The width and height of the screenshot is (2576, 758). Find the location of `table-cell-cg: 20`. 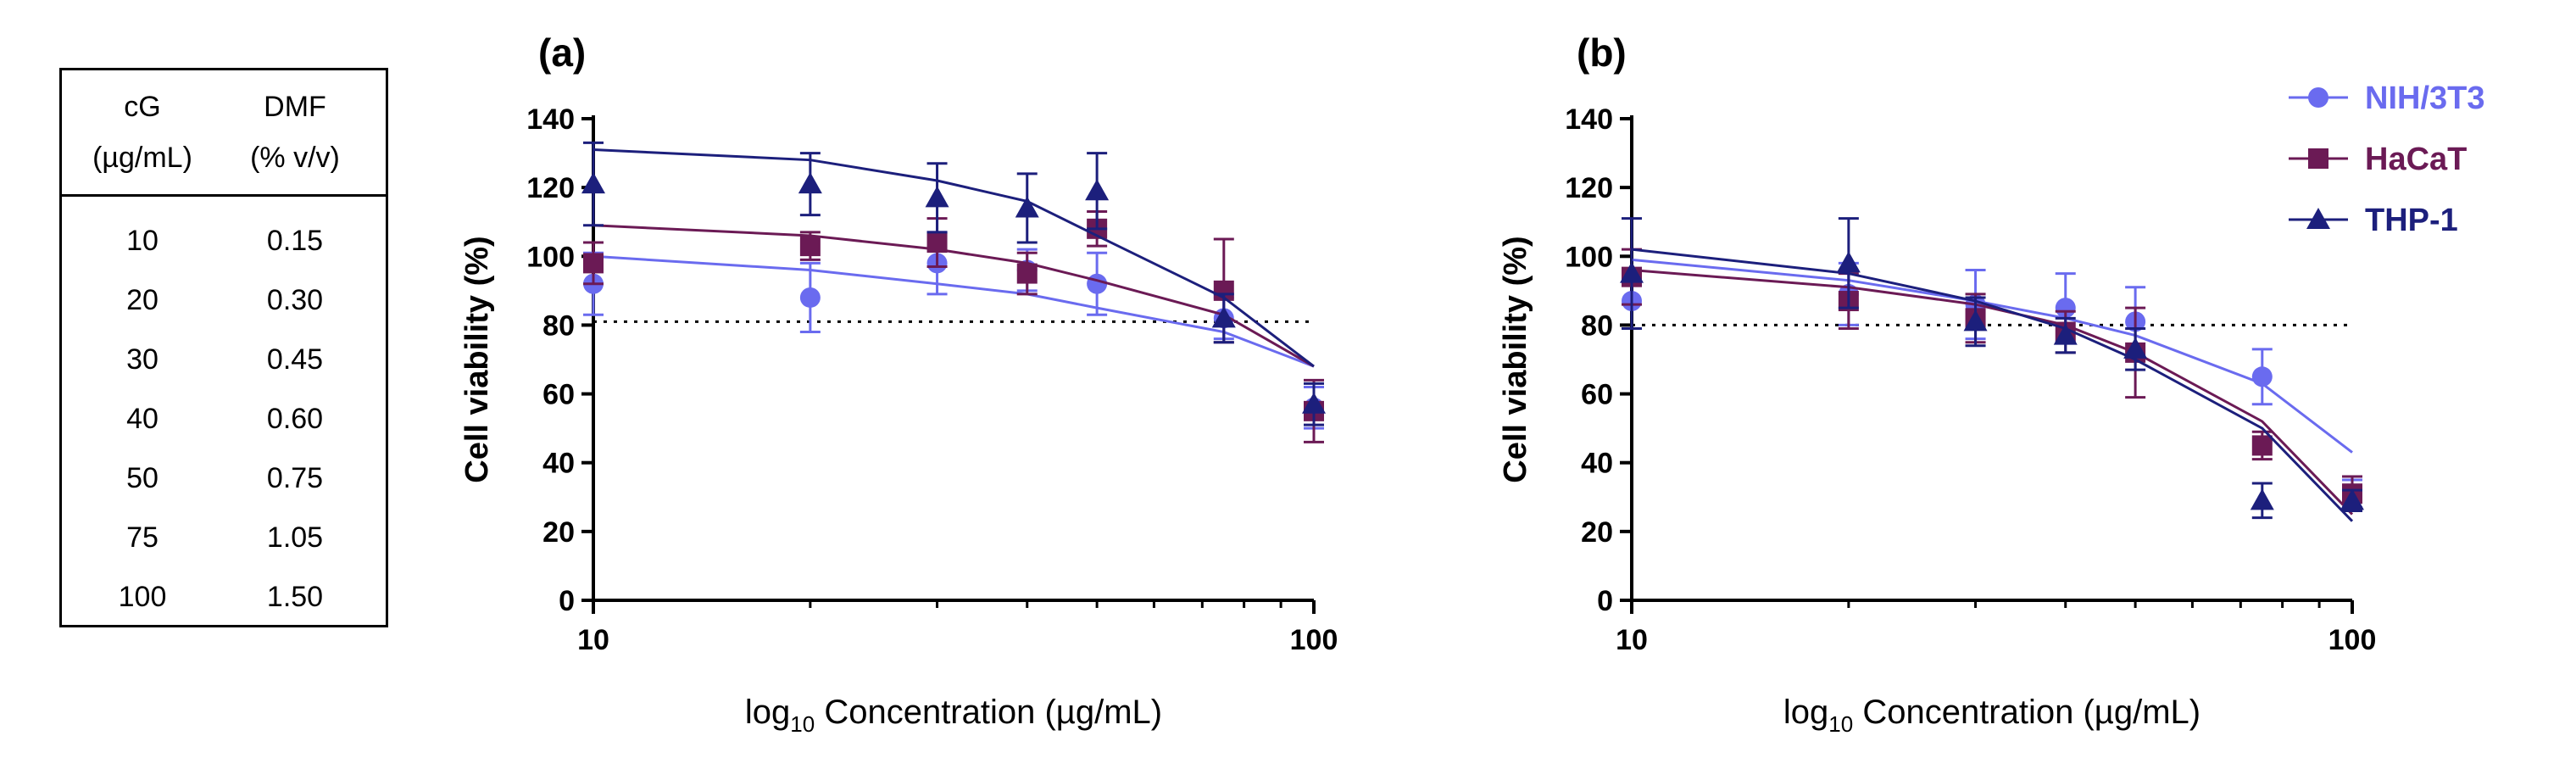

table-cell-cg: 20 is located at coordinates (142, 300).